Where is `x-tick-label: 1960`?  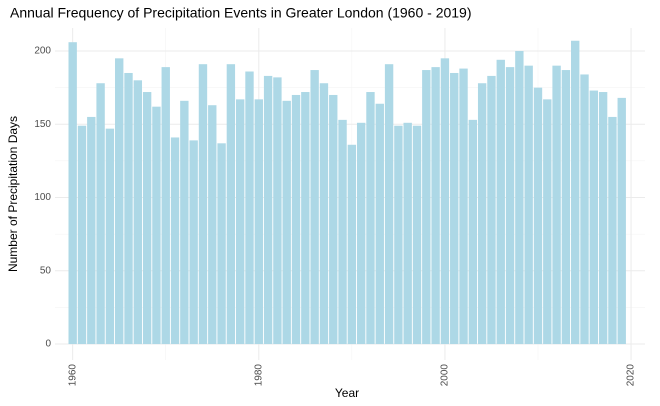
x-tick-label: 1960 is located at coordinates (72, 375).